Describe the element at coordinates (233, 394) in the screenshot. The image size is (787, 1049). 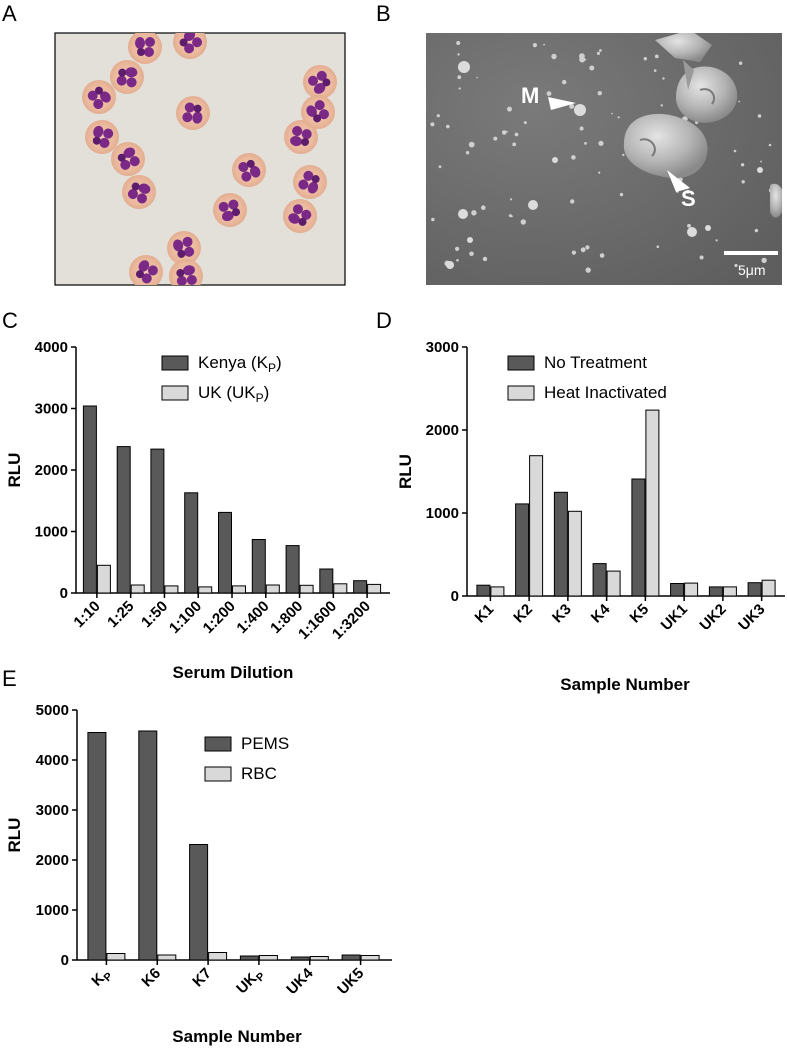
I see `legend-label: UK (UKP)` at that location.